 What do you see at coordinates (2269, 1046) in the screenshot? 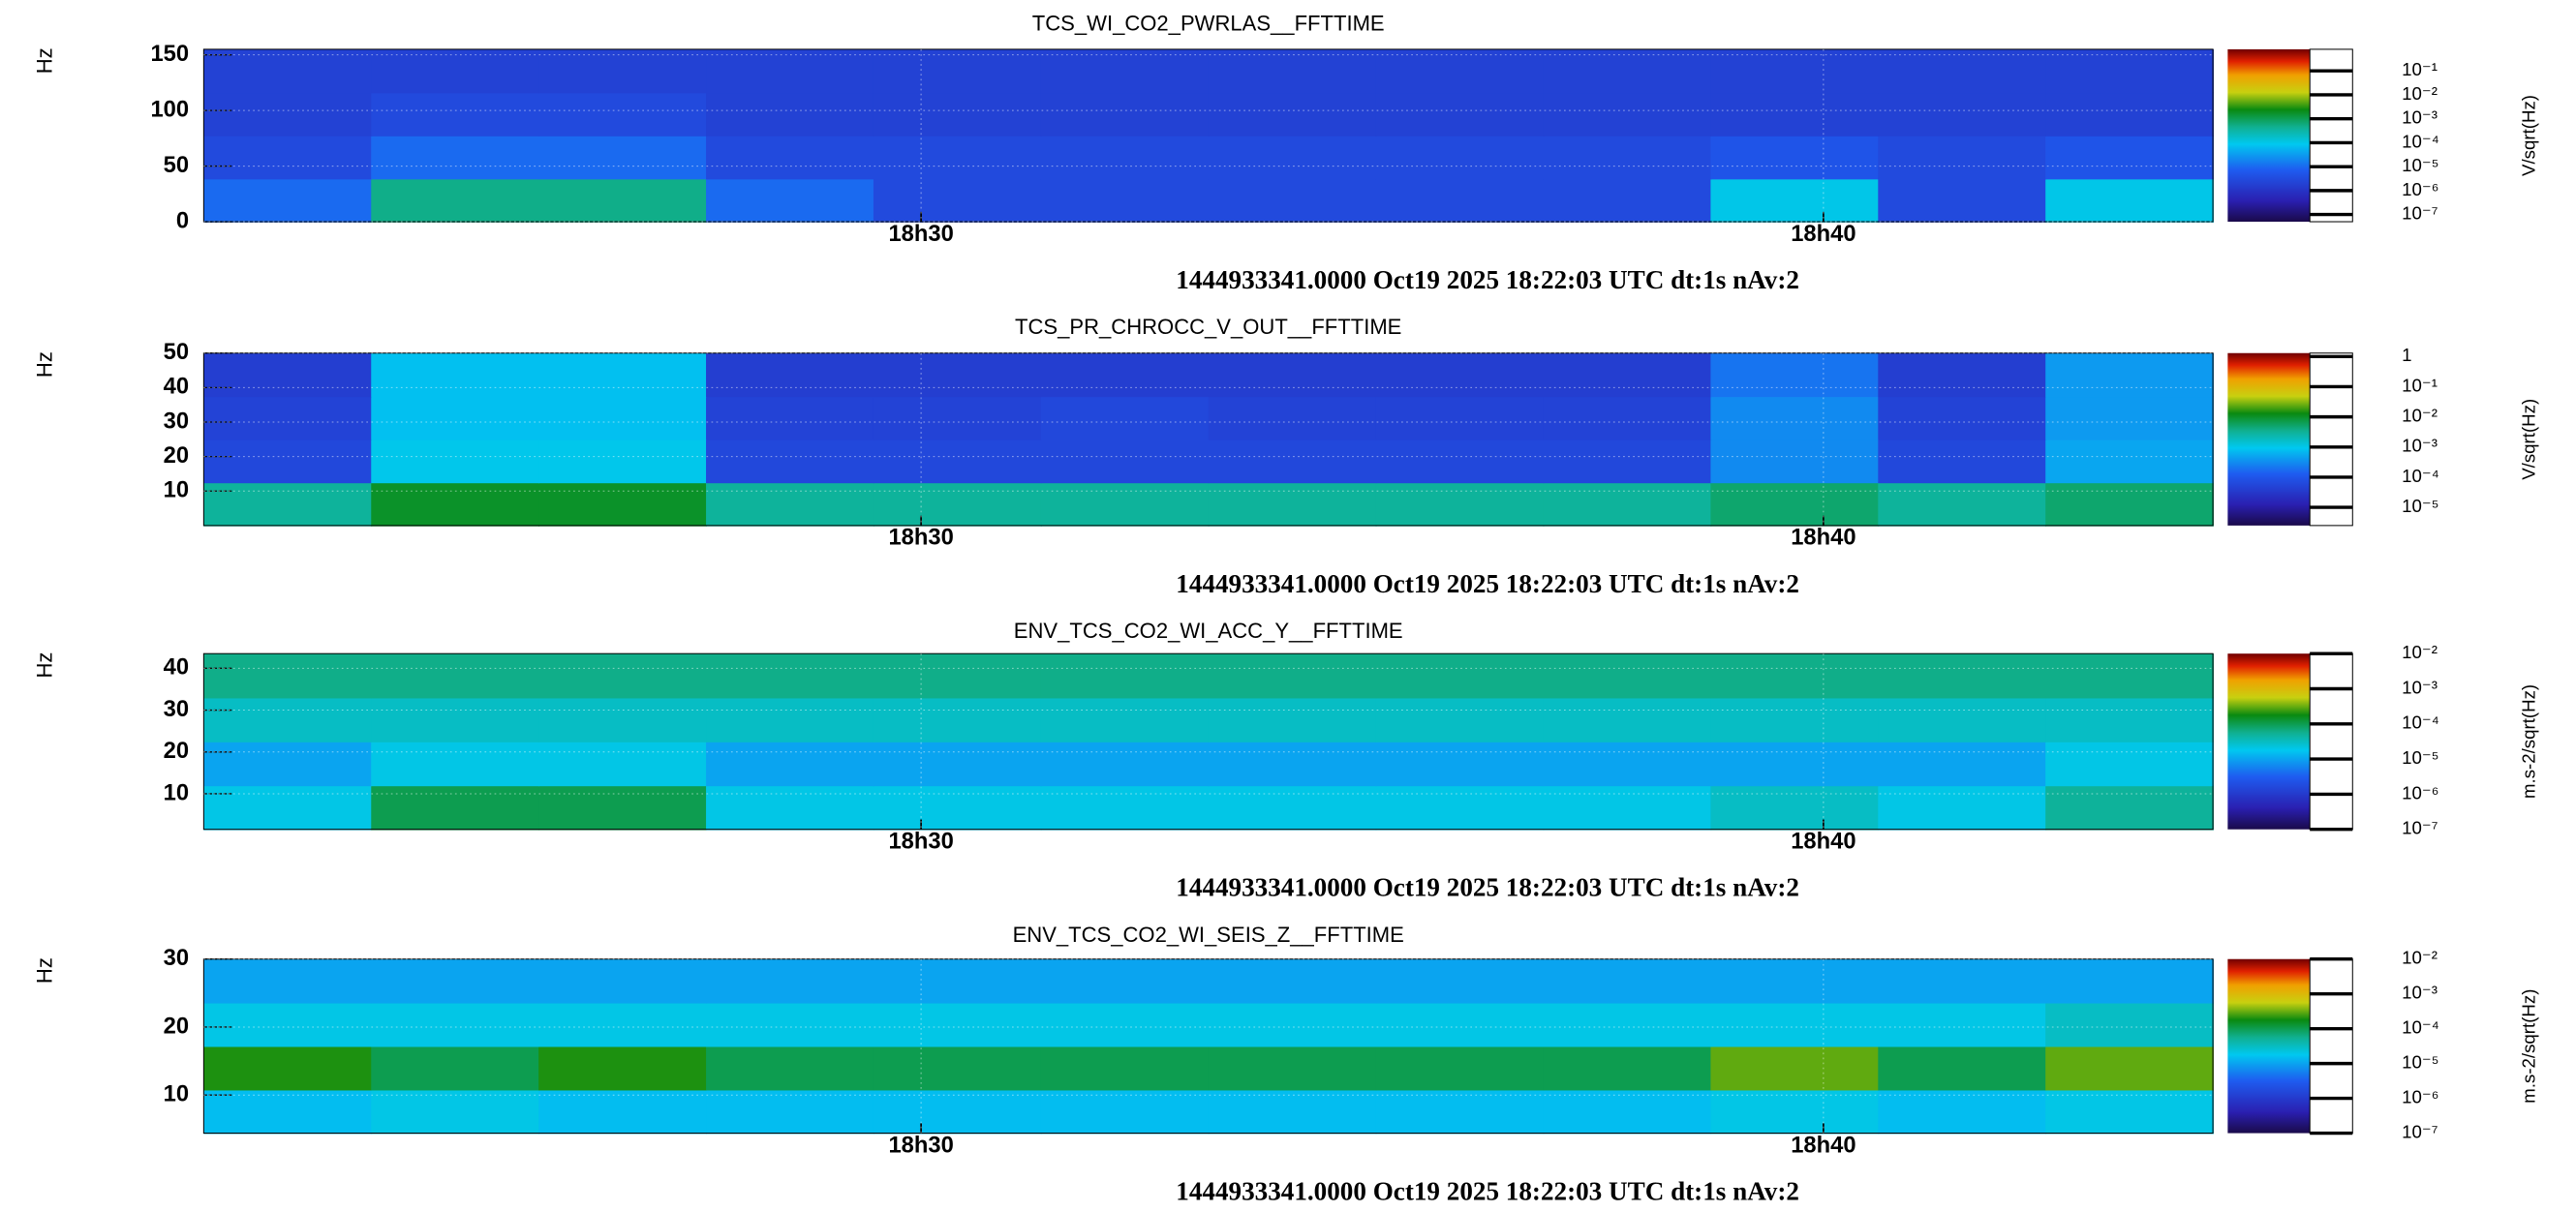
I see `colorbar` at bounding box center [2269, 1046].